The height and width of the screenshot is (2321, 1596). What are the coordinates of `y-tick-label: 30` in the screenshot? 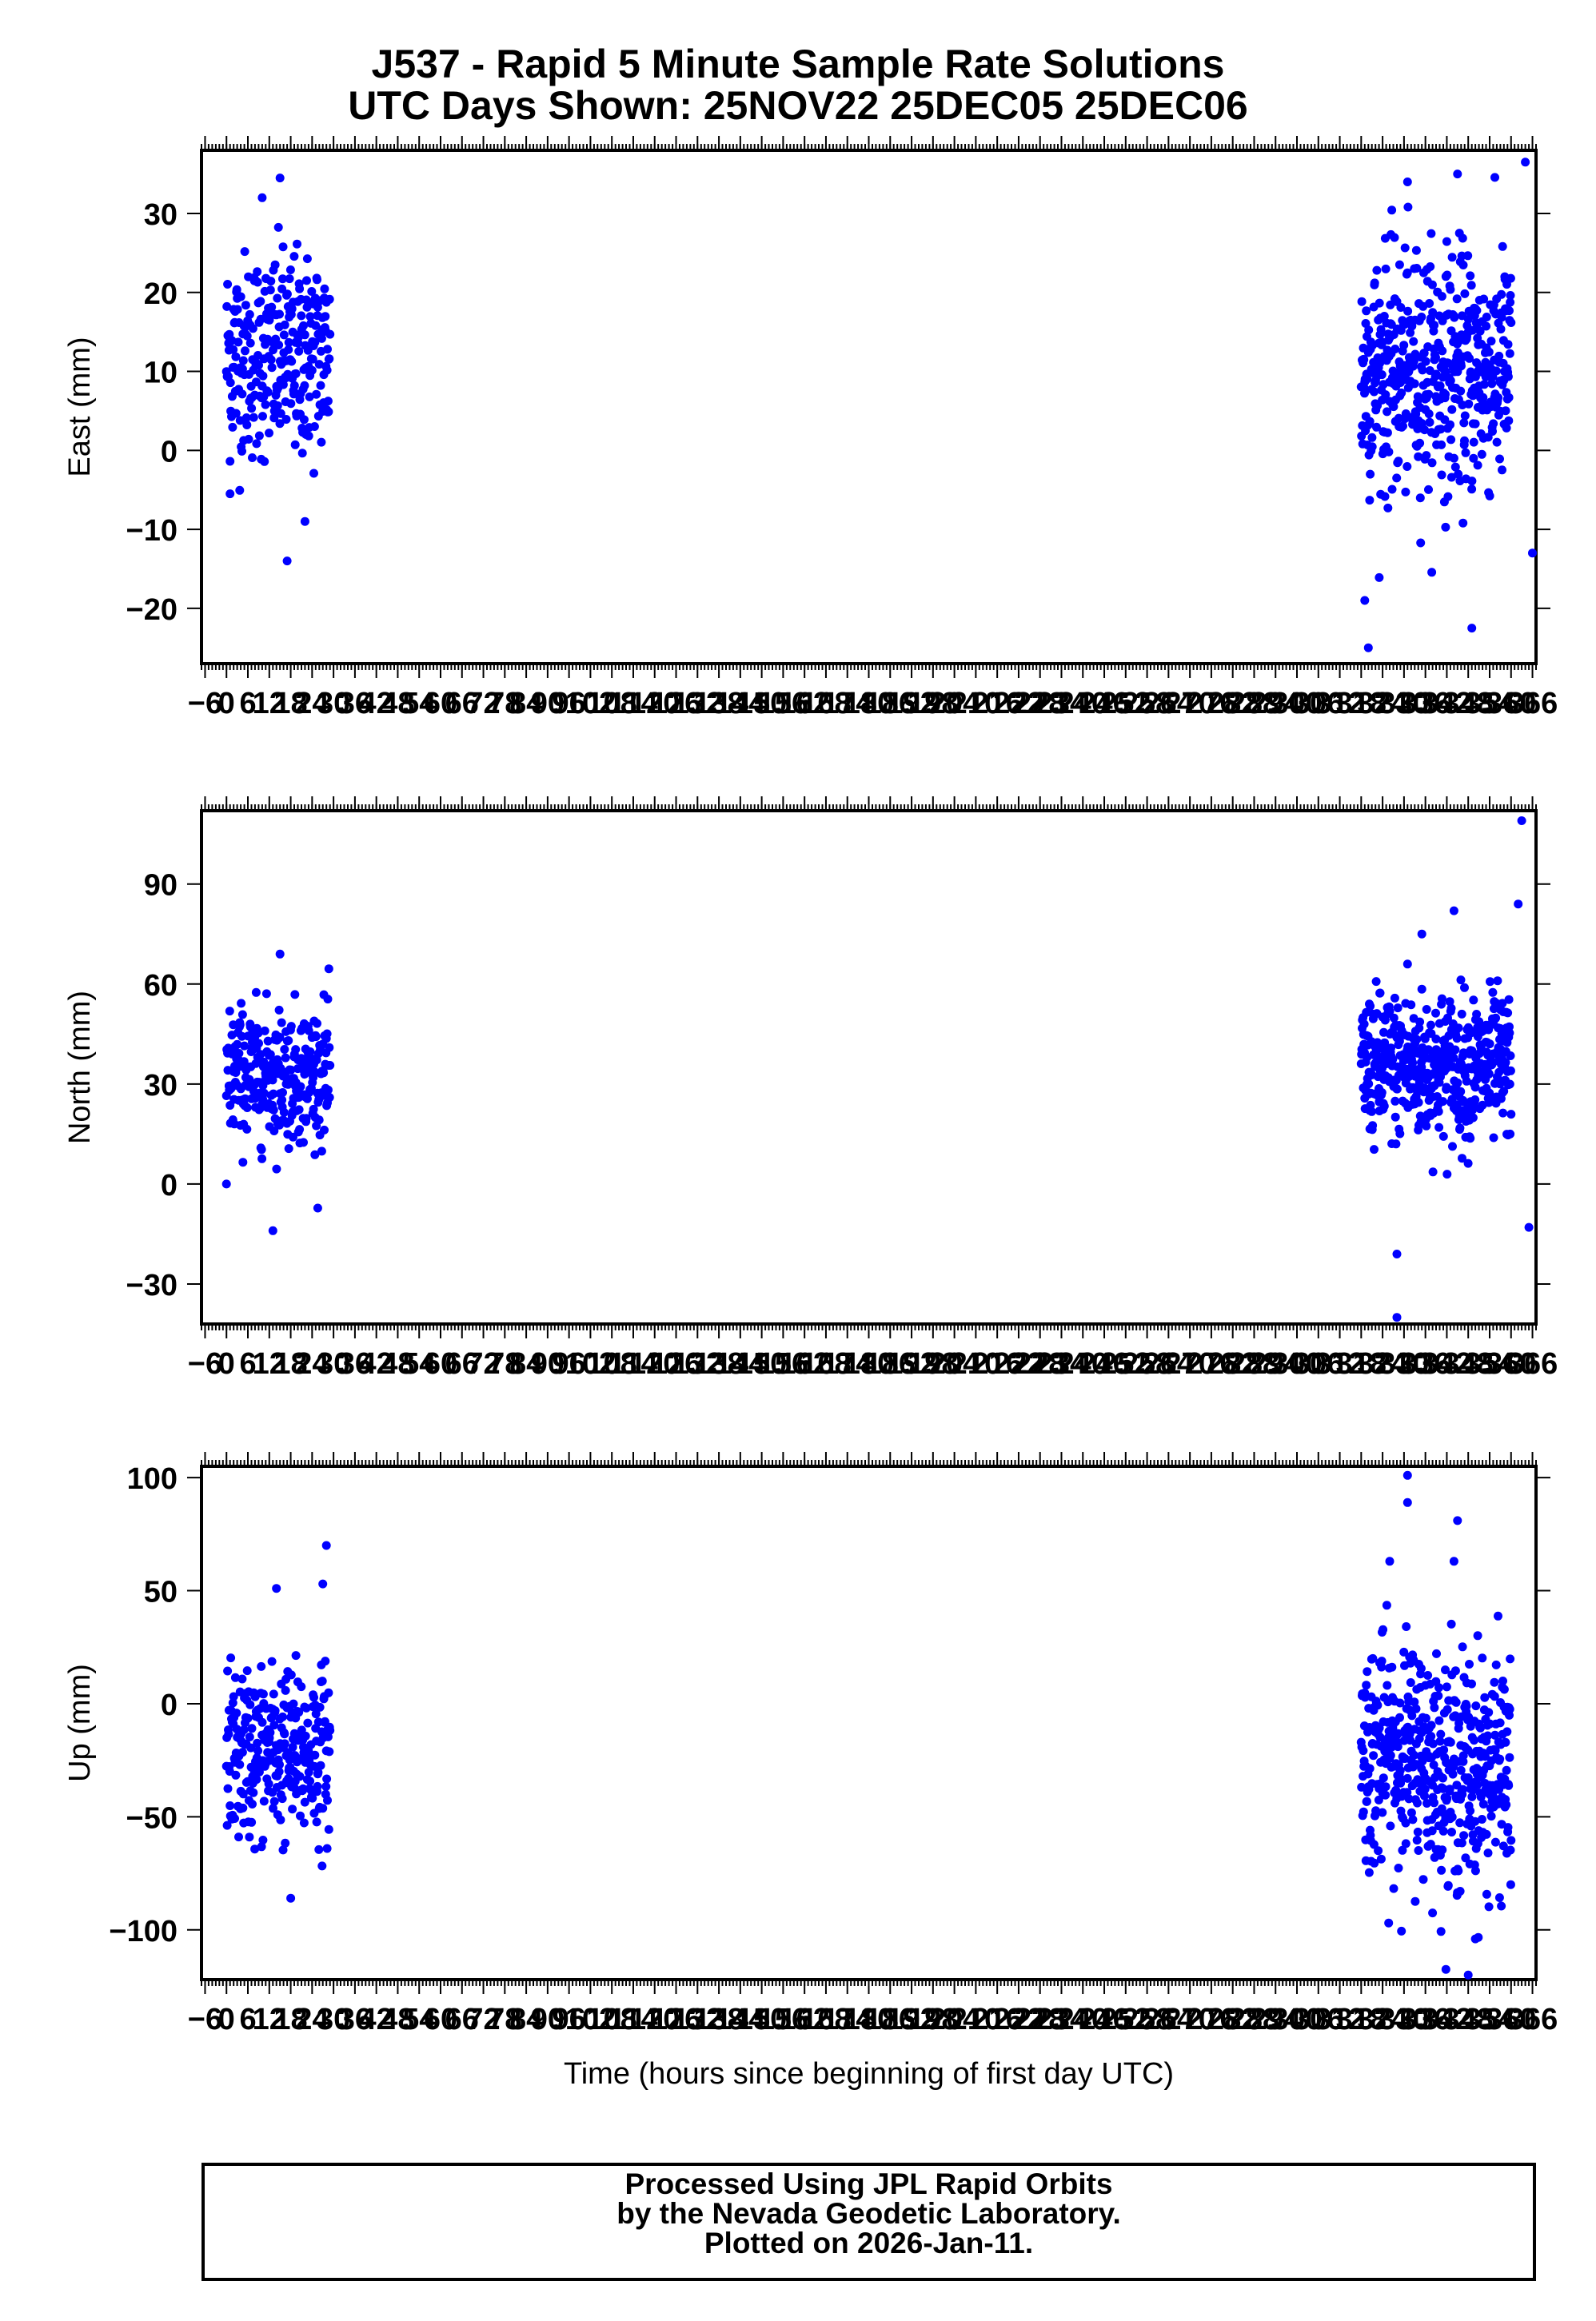 It's located at (161, 215).